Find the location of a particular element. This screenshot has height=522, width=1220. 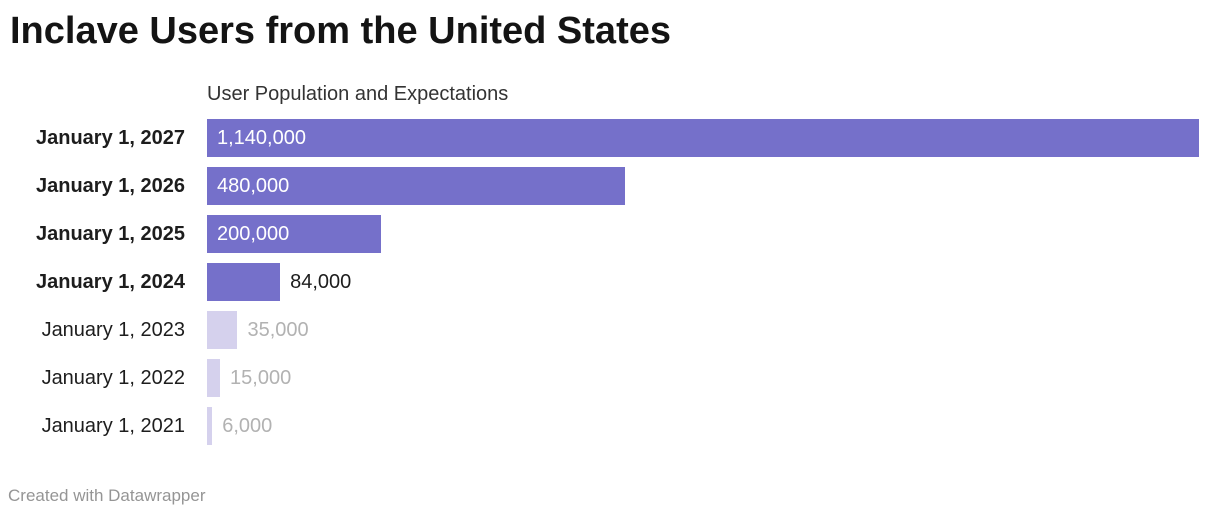

bar: 1,140,000 is located at coordinates (703, 138).